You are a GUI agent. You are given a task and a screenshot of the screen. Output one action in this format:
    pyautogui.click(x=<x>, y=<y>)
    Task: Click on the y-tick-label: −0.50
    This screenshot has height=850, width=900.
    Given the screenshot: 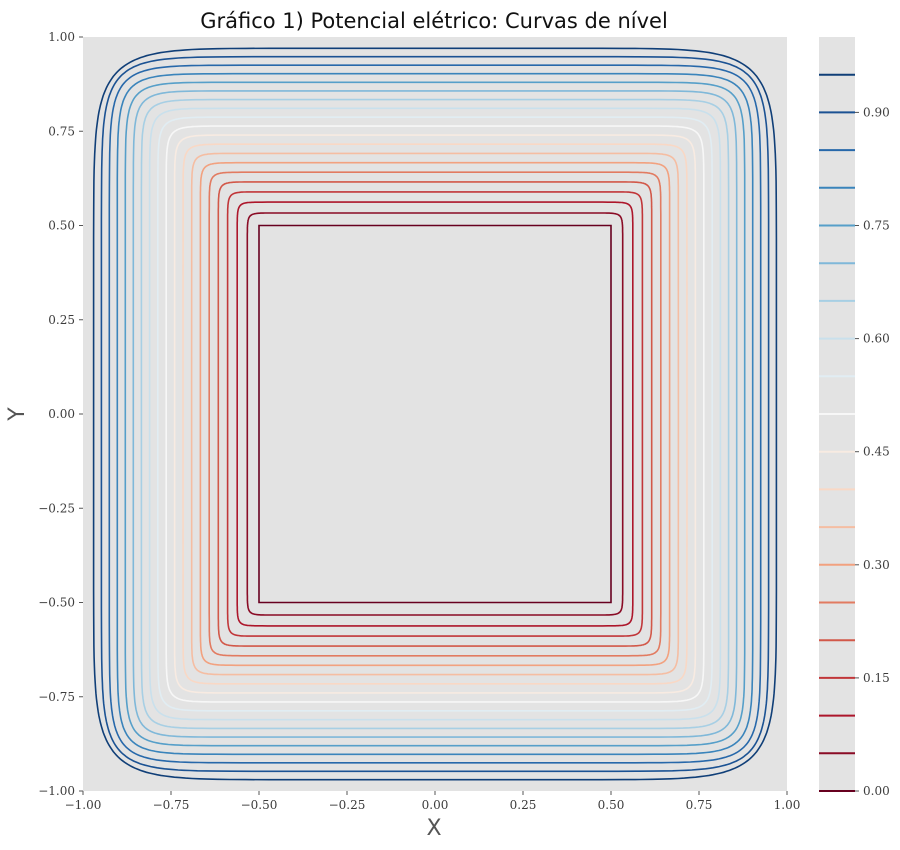 What is the action you would take?
    pyautogui.click(x=56, y=603)
    